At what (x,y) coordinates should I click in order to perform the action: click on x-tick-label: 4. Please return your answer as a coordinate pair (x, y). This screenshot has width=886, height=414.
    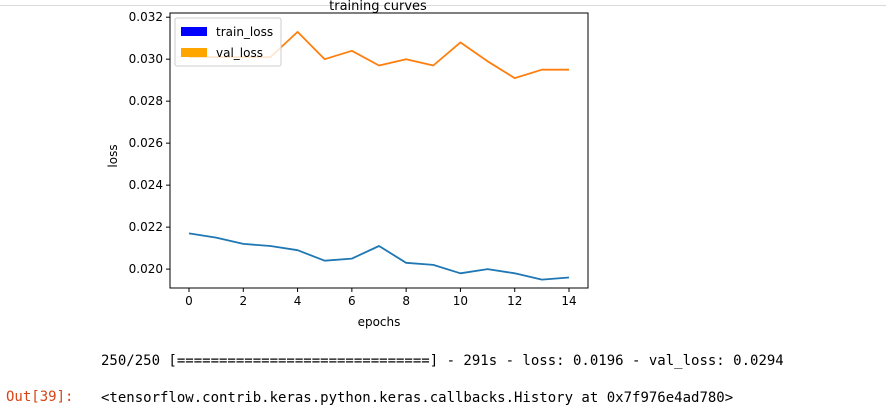
    Looking at the image, I should click on (298, 301).